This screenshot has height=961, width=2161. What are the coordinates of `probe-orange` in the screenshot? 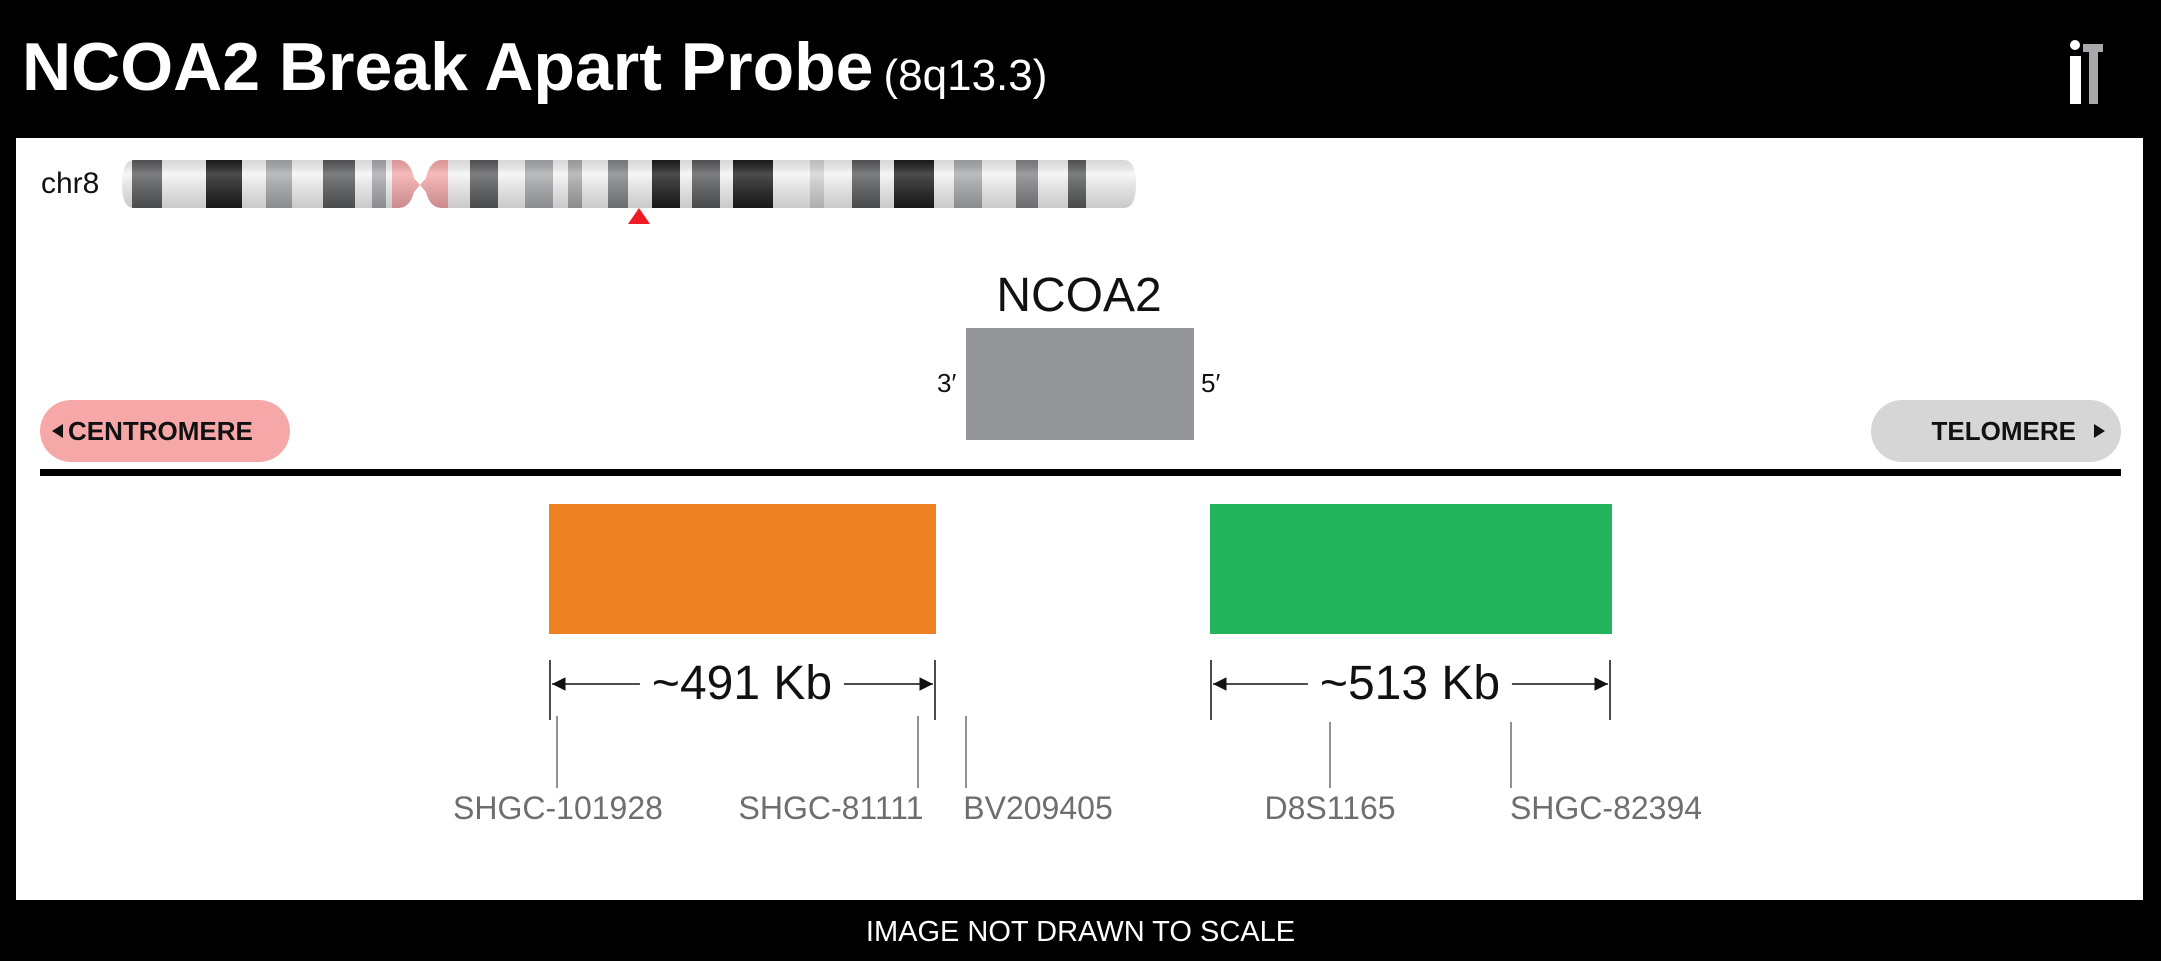 It's located at (742, 569).